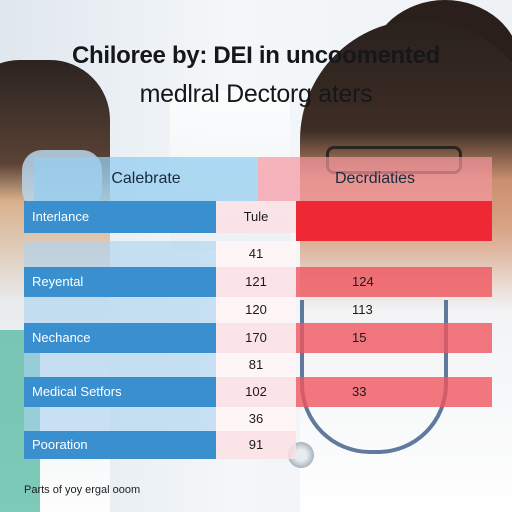  Describe the element at coordinates (82, 490) in the screenshot. I see `footer-caption: Parts of yoy ergal ooom` at that location.